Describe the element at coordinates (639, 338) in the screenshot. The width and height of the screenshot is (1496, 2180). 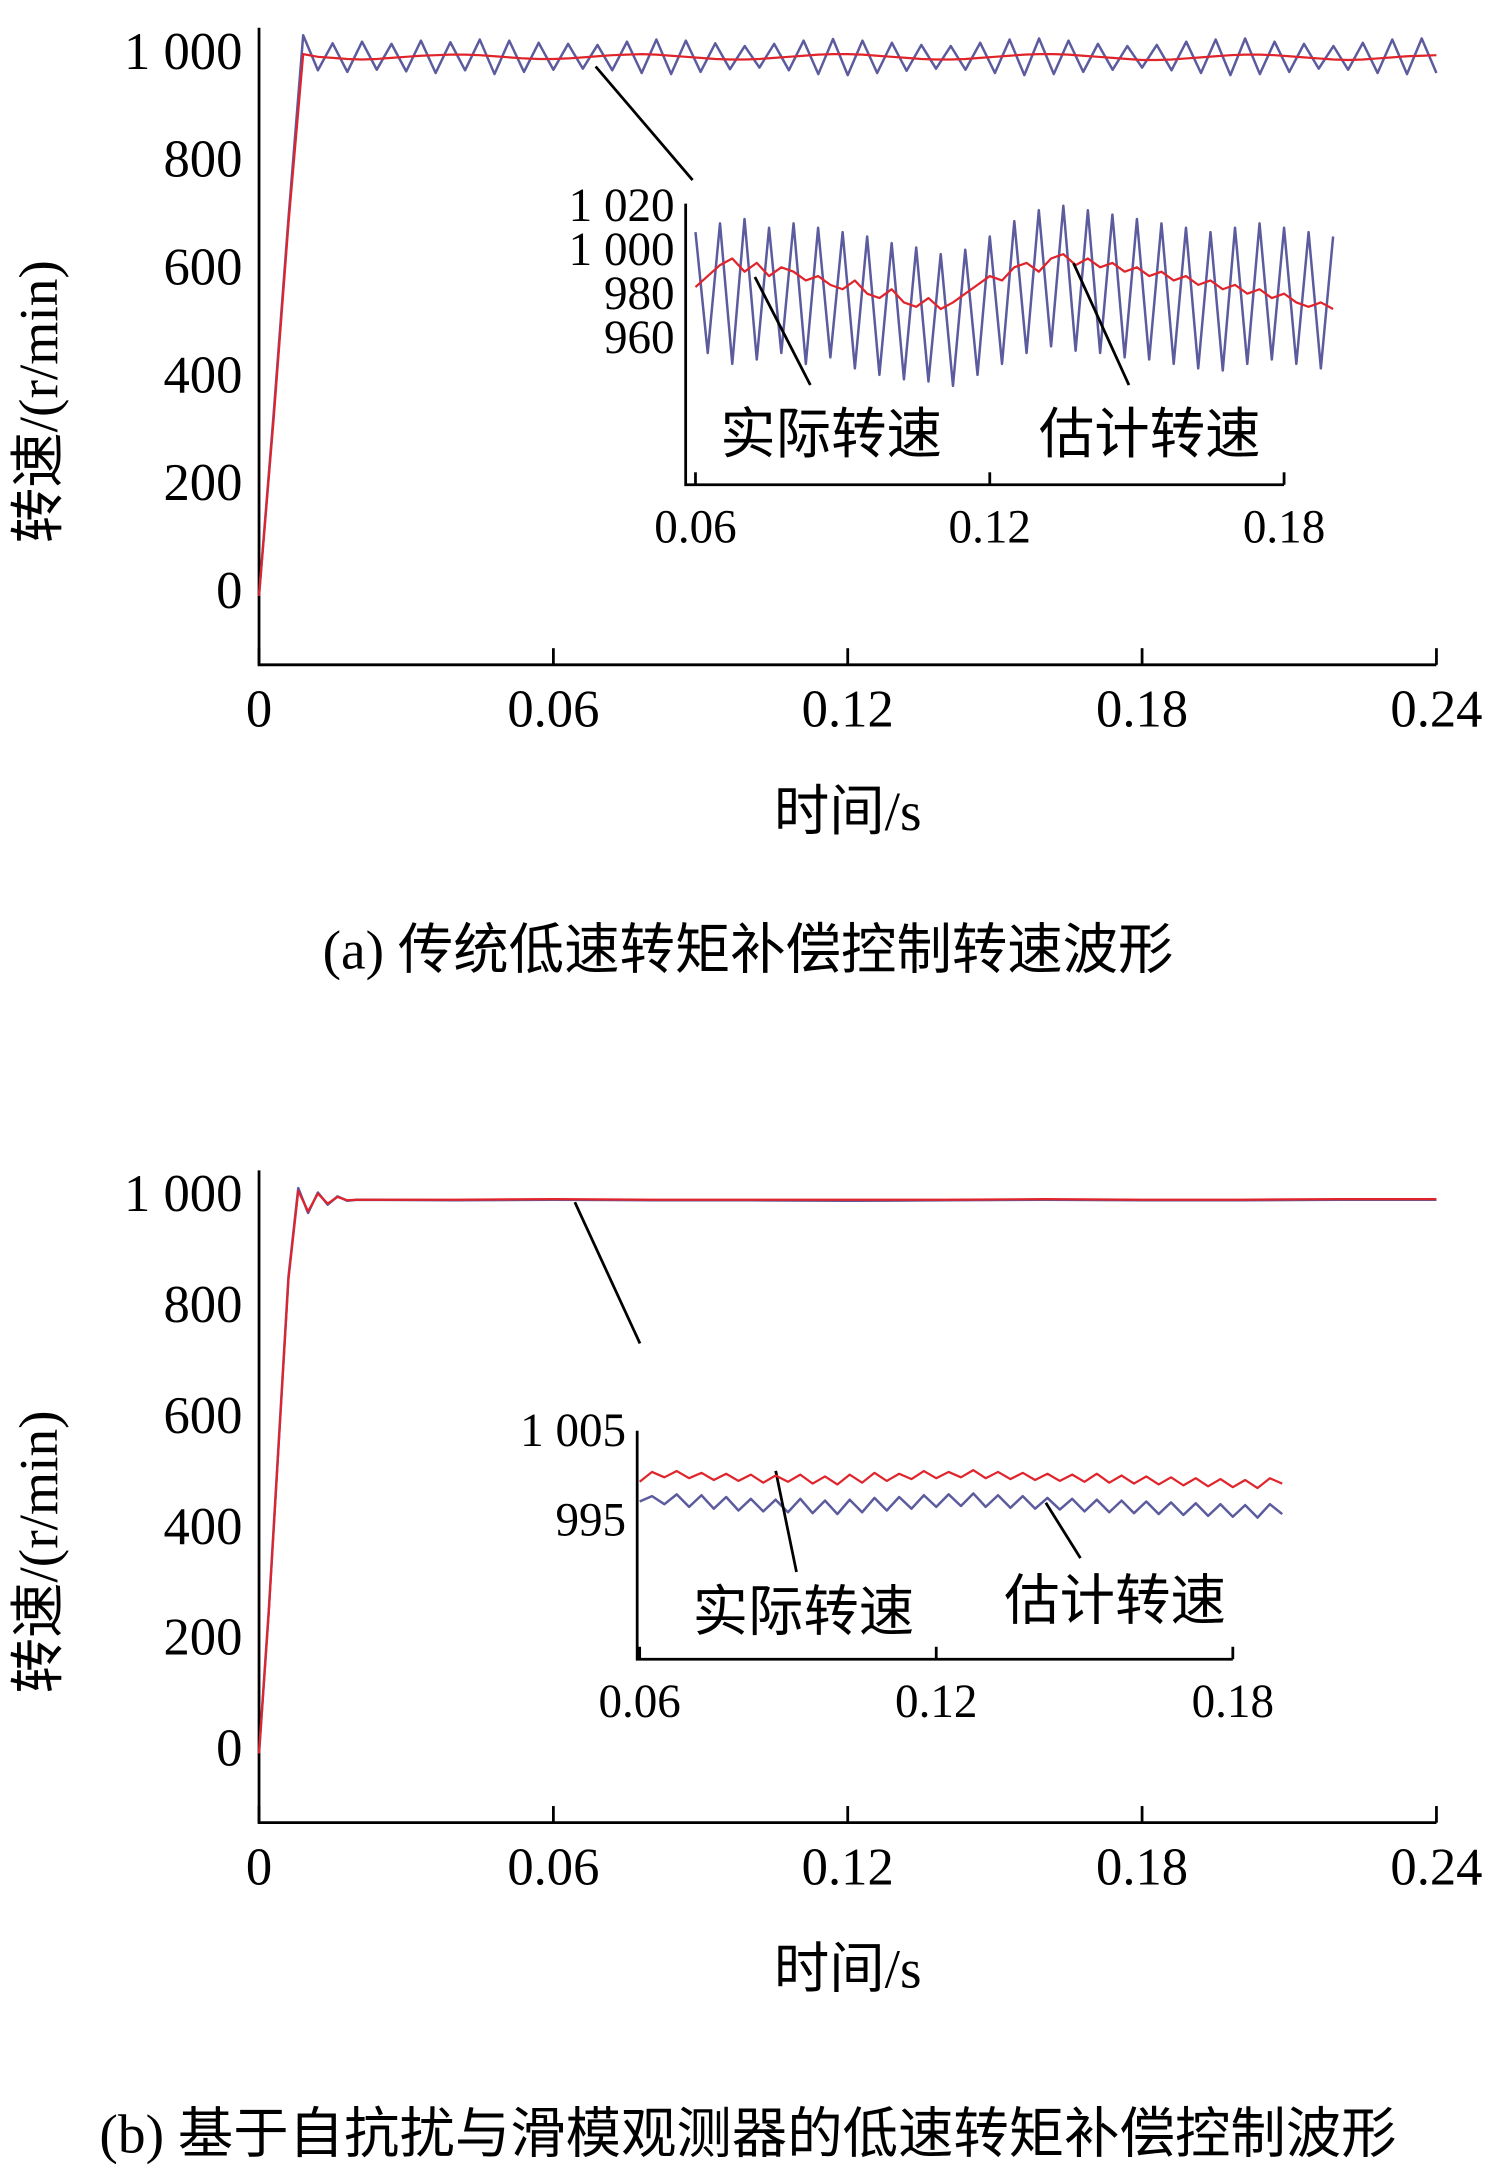
I see `y-tick-label: 960` at that location.